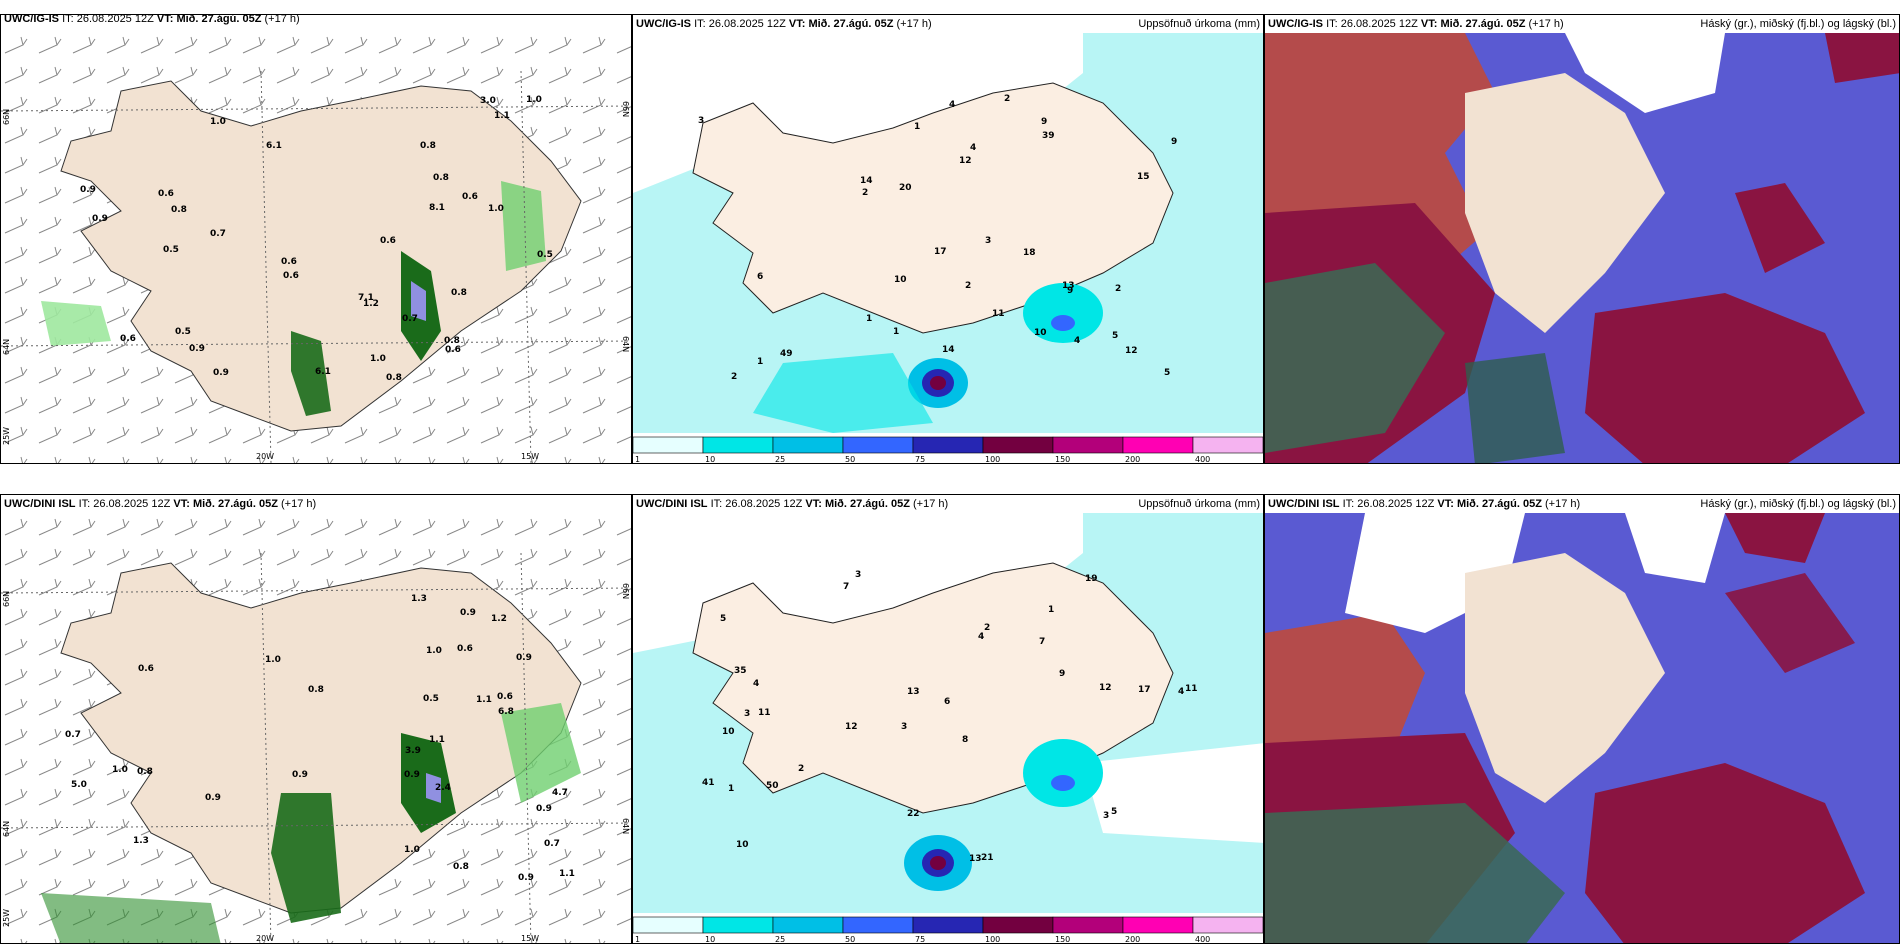  Describe the element at coordinates (1062, 459) in the screenshot. I see `legend-label: 150` at that location.